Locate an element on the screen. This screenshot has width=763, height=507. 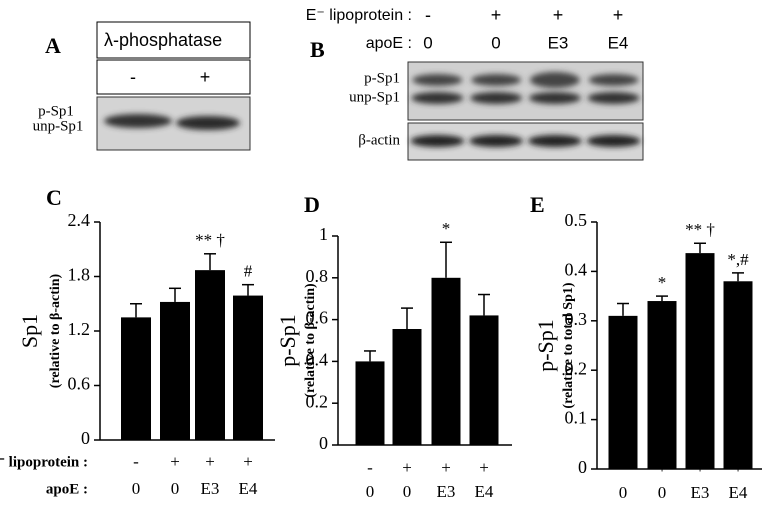
y-tick-label: 0.8 is located at coordinates (317, 276).